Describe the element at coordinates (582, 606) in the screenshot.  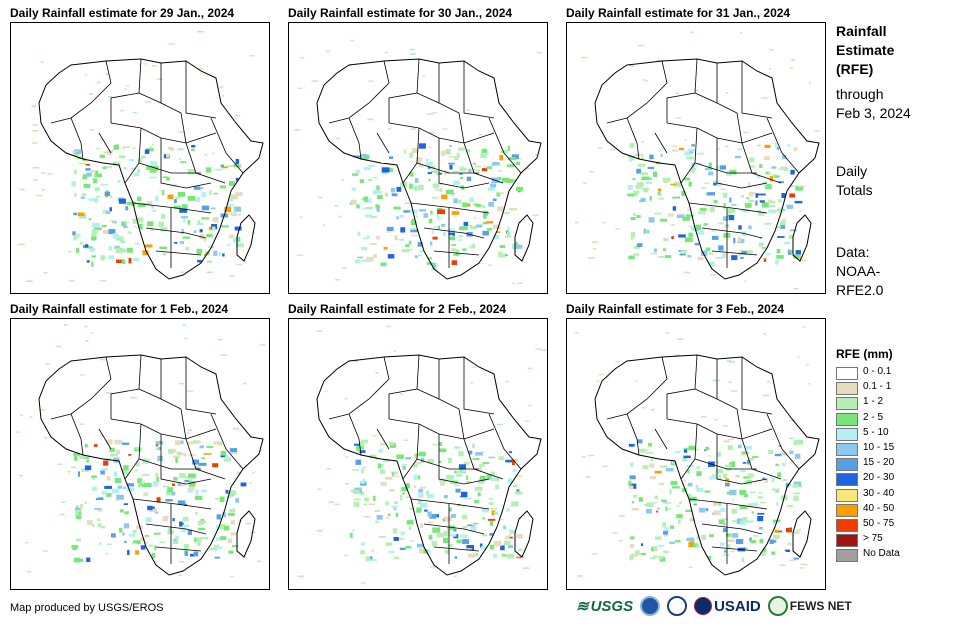
I see `usgs-wave-icon: ≋` at that location.